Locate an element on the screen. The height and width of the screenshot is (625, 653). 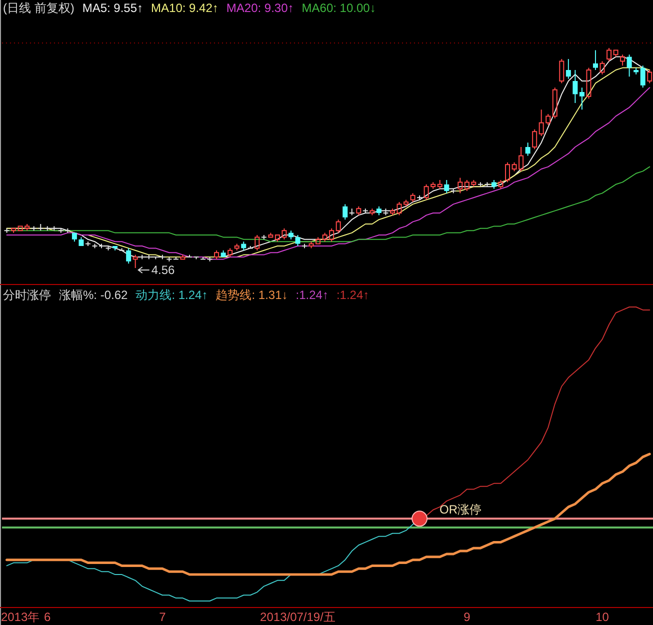
x-tick-label: 2013年 is located at coordinates (20, 617).